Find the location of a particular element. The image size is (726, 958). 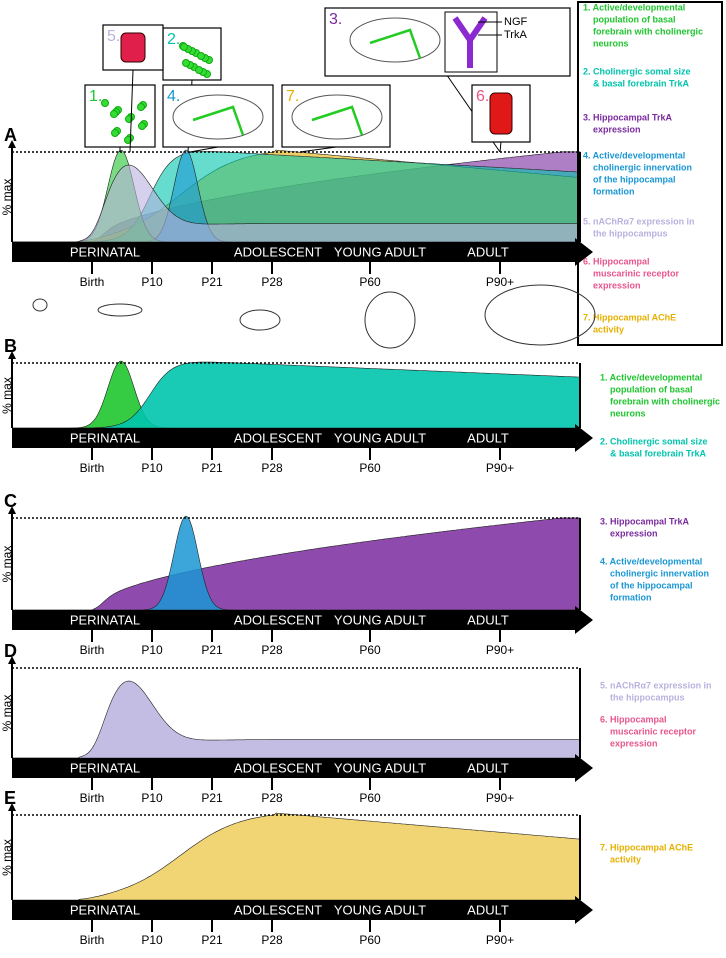

panel-label: A is located at coordinates (10, 135).